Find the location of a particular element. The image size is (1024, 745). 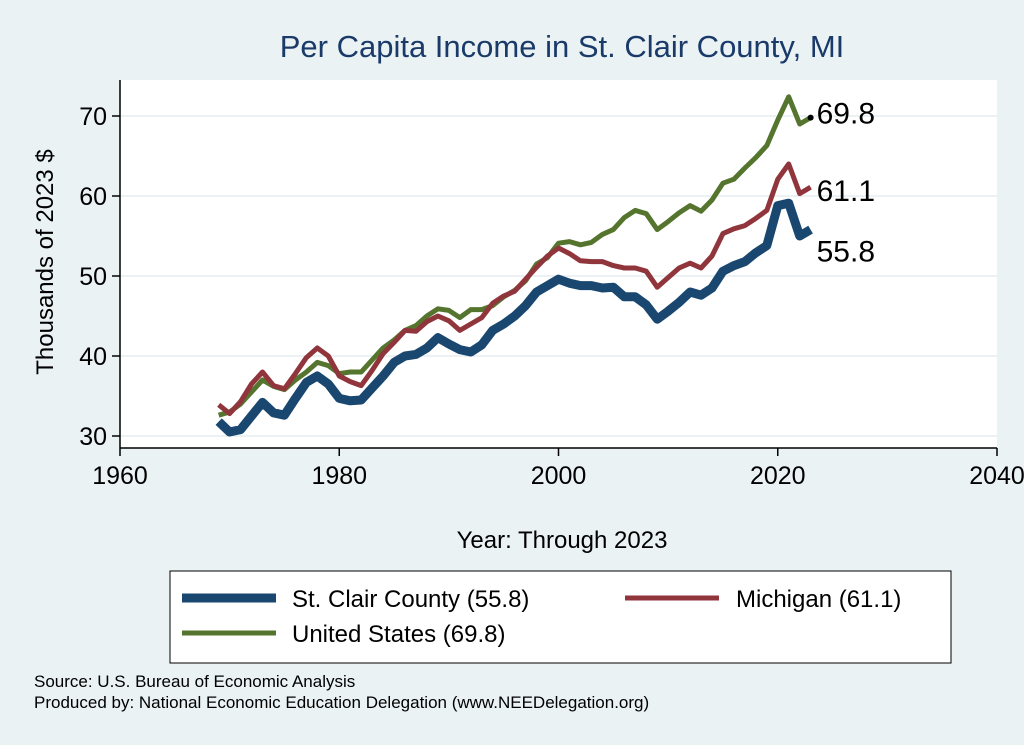

end-label-st-clair-county: 55.8 is located at coordinates (846, 252).